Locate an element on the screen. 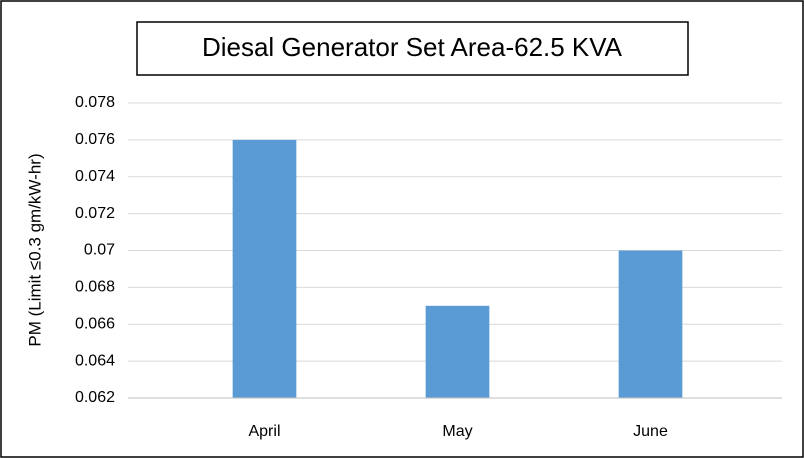  chart-title: Diesal Generator Set Area-62.5 KVA is located at coordinates (412, 47).